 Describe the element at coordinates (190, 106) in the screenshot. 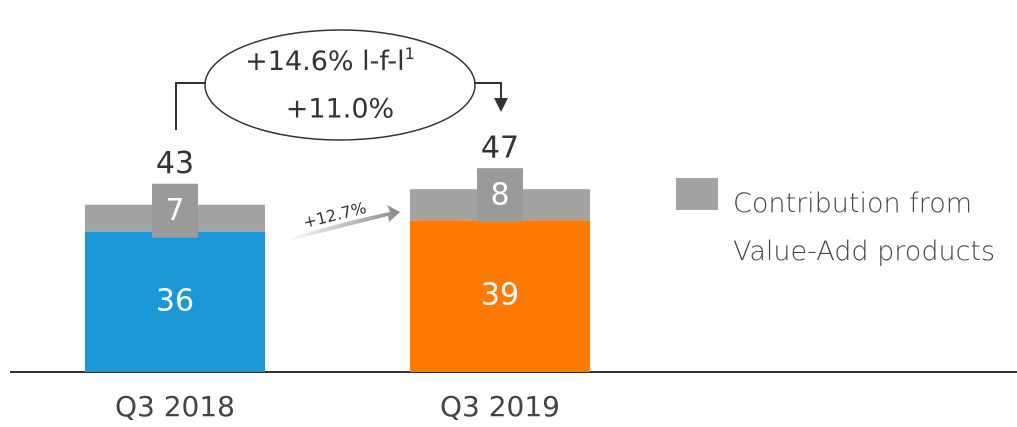

I see `bracket-left` at that location.